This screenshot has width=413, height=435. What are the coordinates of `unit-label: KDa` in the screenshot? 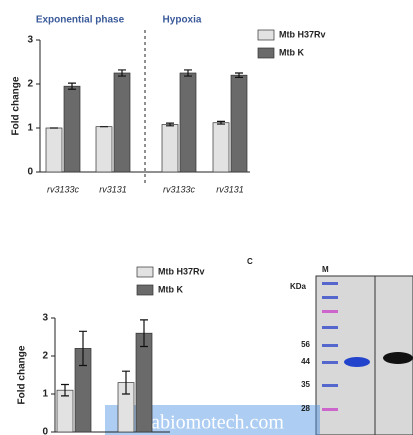 It's located at (298, 286).